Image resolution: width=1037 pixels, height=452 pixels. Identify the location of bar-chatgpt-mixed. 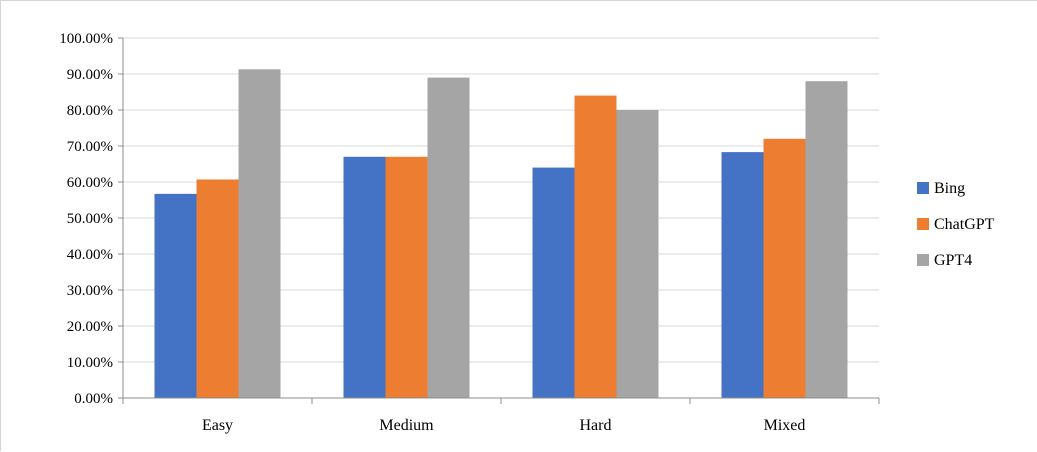
(784, 268).